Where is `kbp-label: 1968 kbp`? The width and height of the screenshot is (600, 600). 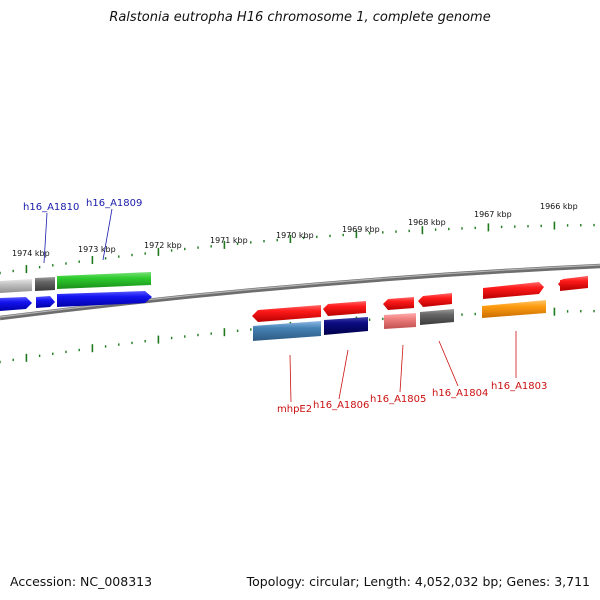 kbp-label: 1968 kbp is located at coordinates (427, 222).